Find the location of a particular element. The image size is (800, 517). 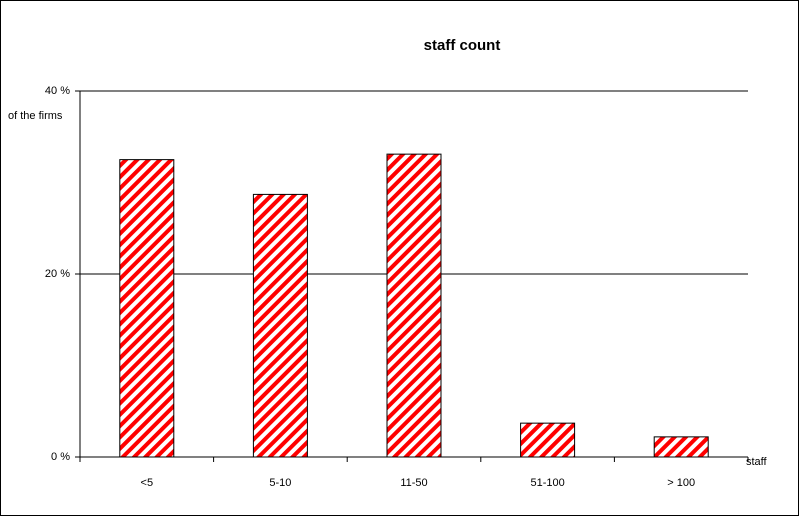

y-axis-label: of the firms is located at coordinates (35, 116).